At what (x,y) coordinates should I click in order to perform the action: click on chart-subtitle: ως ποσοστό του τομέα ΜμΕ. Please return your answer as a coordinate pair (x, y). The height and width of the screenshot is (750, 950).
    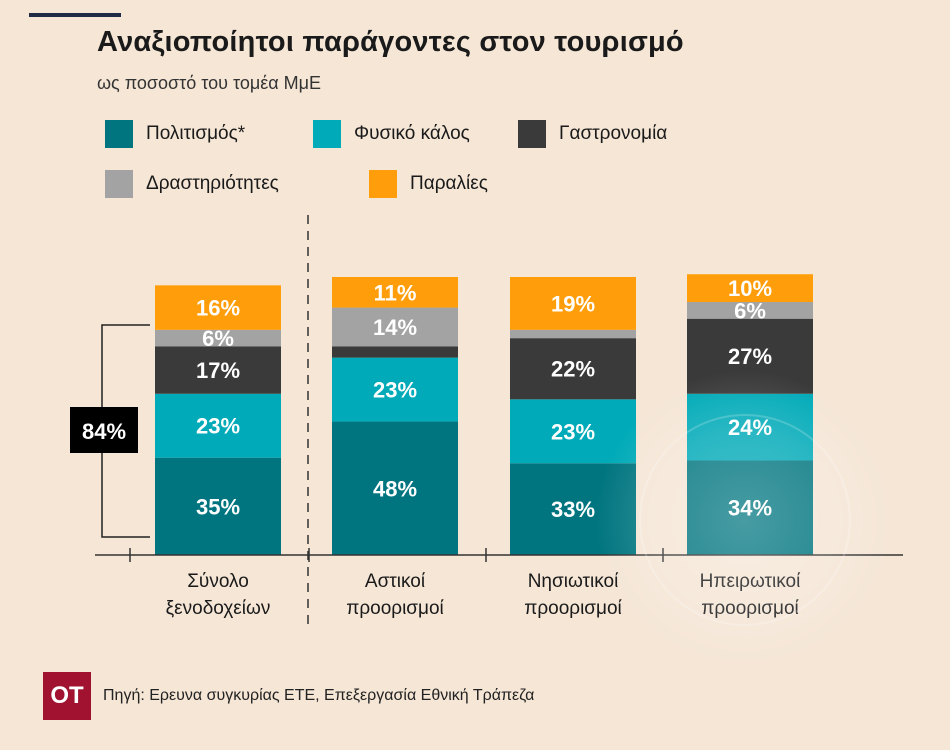
    Looking at the image, I should click on (209, 83).